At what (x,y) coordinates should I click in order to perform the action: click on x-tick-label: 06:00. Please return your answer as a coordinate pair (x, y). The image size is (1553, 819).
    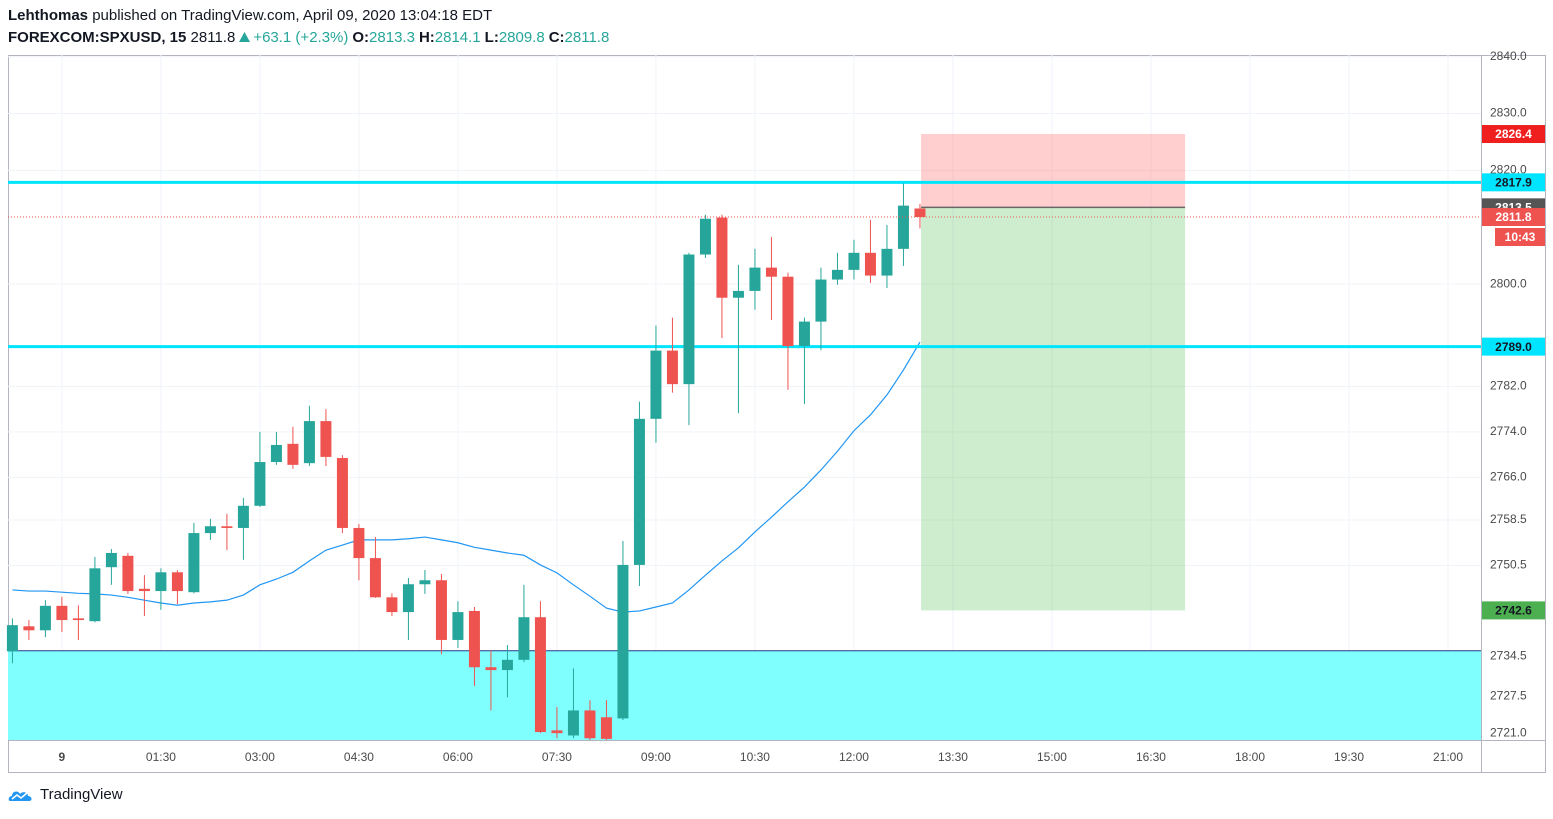
    Looking at the image, I should click on (458, 757).